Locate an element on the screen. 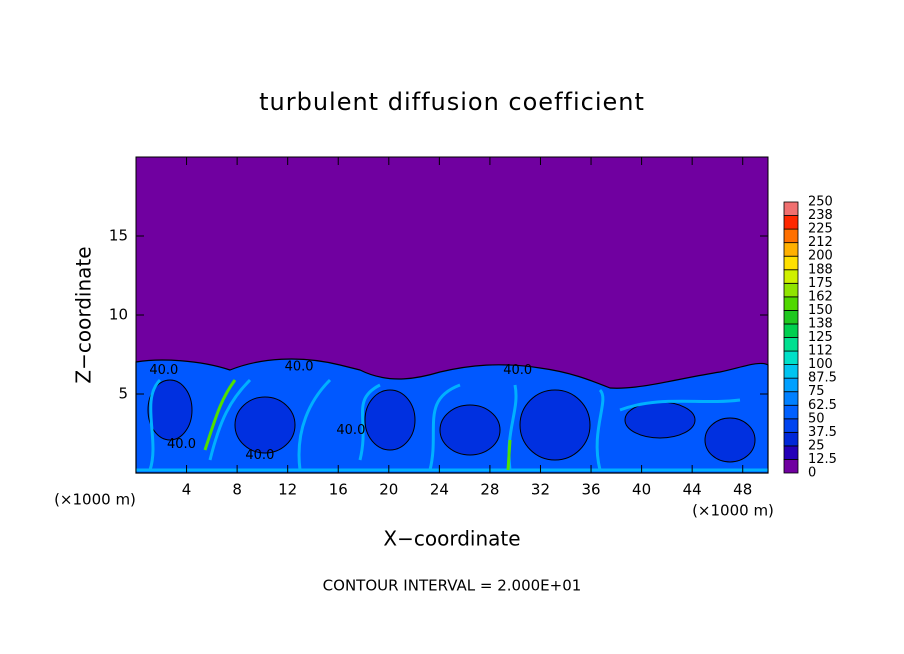 This screenshot has width=904, height=654. colorbar-label: 0 is located at coordinates (812, 473).